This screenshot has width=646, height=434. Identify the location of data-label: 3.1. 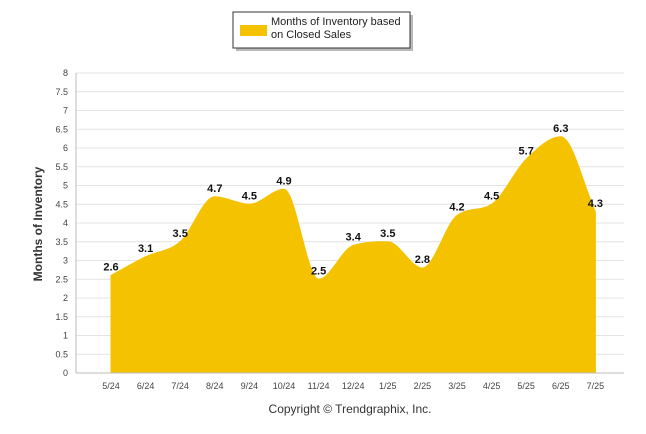
(145, 249).